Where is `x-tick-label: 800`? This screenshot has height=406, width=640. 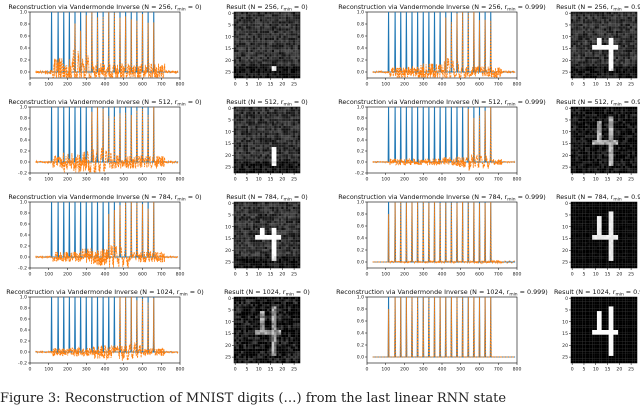
x-tick-label: 800 is located at coordinates (180, 275).